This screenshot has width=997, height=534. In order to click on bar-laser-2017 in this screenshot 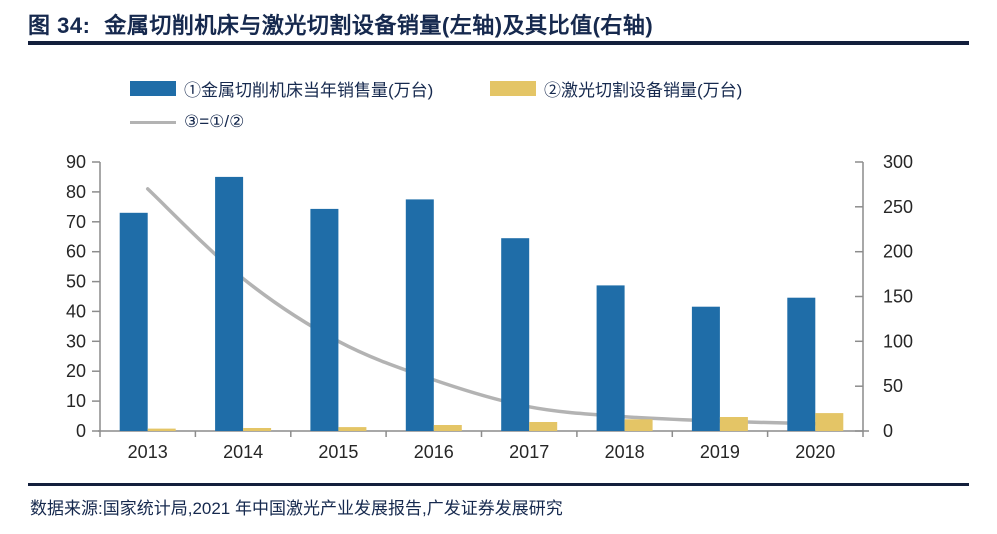, I will do `click(543, 426)`.